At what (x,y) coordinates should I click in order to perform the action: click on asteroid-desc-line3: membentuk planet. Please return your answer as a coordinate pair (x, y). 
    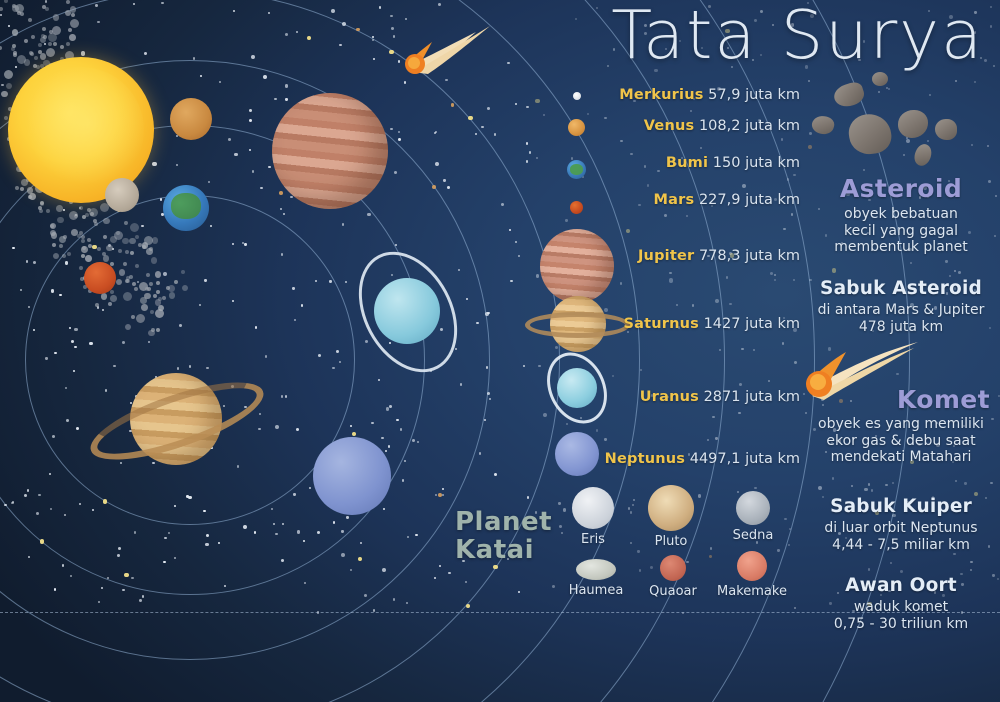
    Looking at the image, I should click on (901, 247).